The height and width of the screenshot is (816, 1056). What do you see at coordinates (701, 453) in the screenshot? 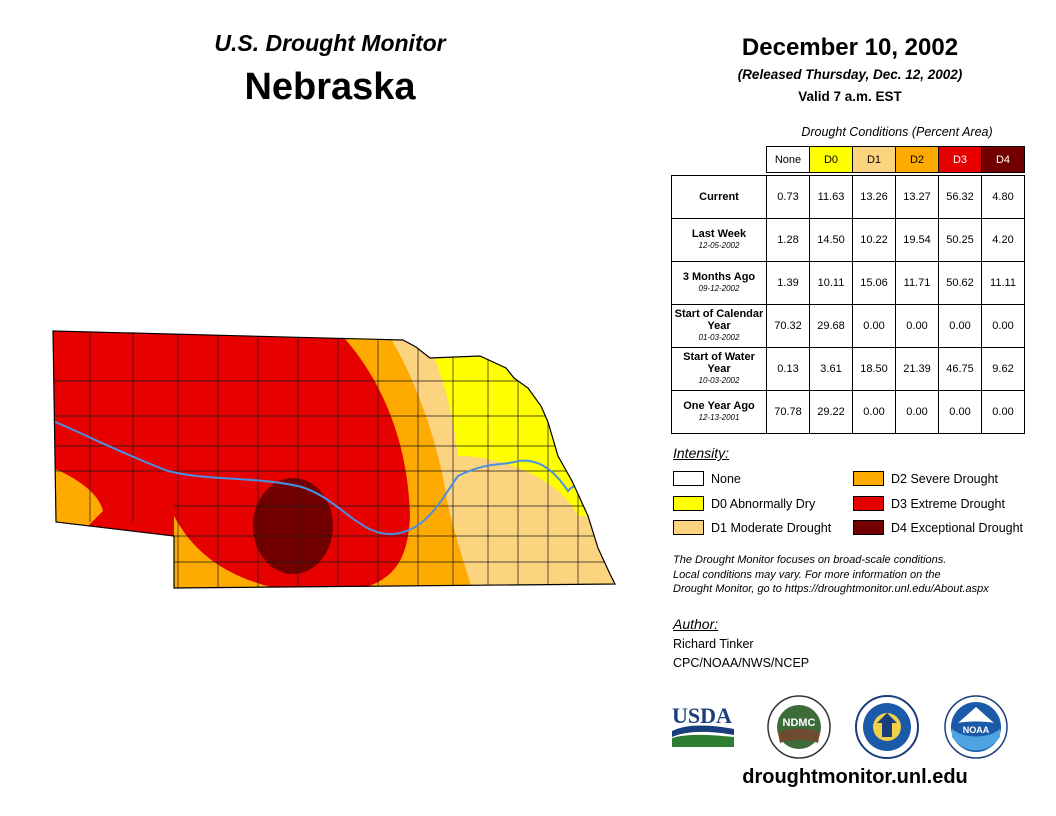
I see `legend-title: Intensity:` at bounding box center [701, 453].